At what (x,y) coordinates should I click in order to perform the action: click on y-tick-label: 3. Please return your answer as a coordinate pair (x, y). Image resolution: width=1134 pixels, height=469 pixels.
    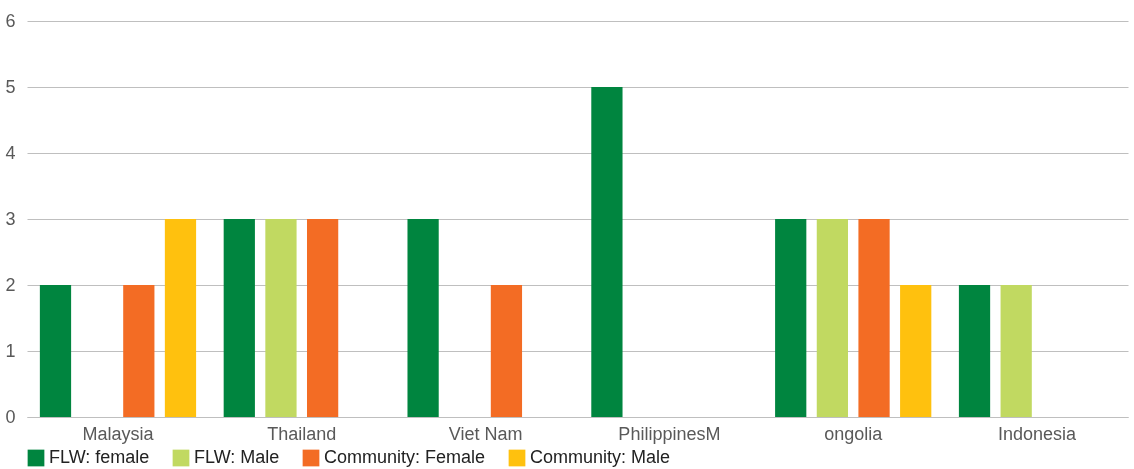
    Looking at the image, I should click on (10, 218).